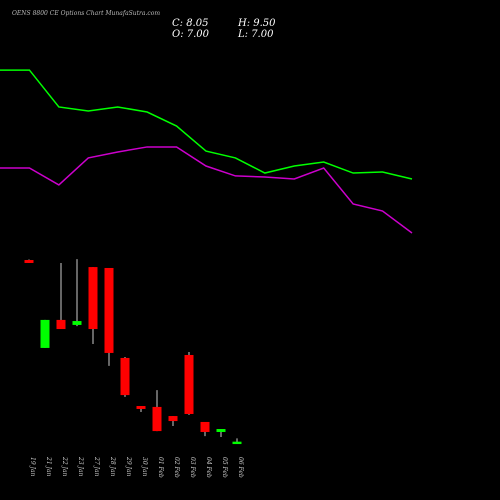  What do you see at coordinates (48, 466) in the screenshot?
I see `x-tick-label: 21 Jan` at bounding box center [48, 466].